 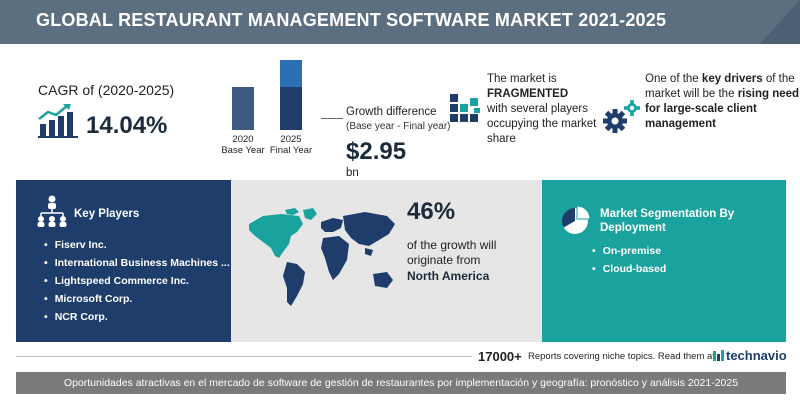 I want to click on bar-final-year-growth, so click(x=291, y=73).